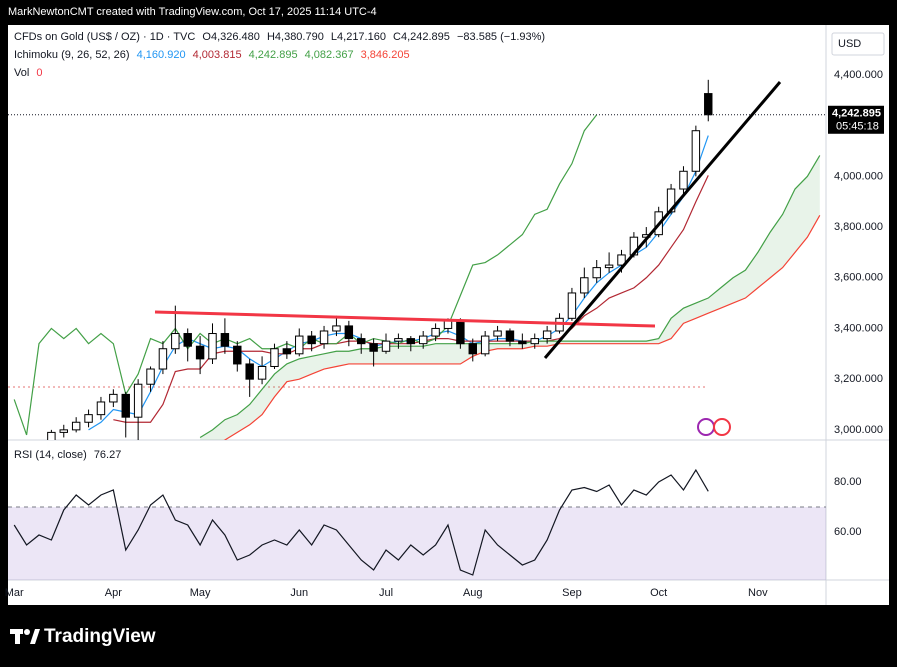  Describe the element at coordinates (200, 593) in the screenshot. I see `x-tick-label: May` at that location.